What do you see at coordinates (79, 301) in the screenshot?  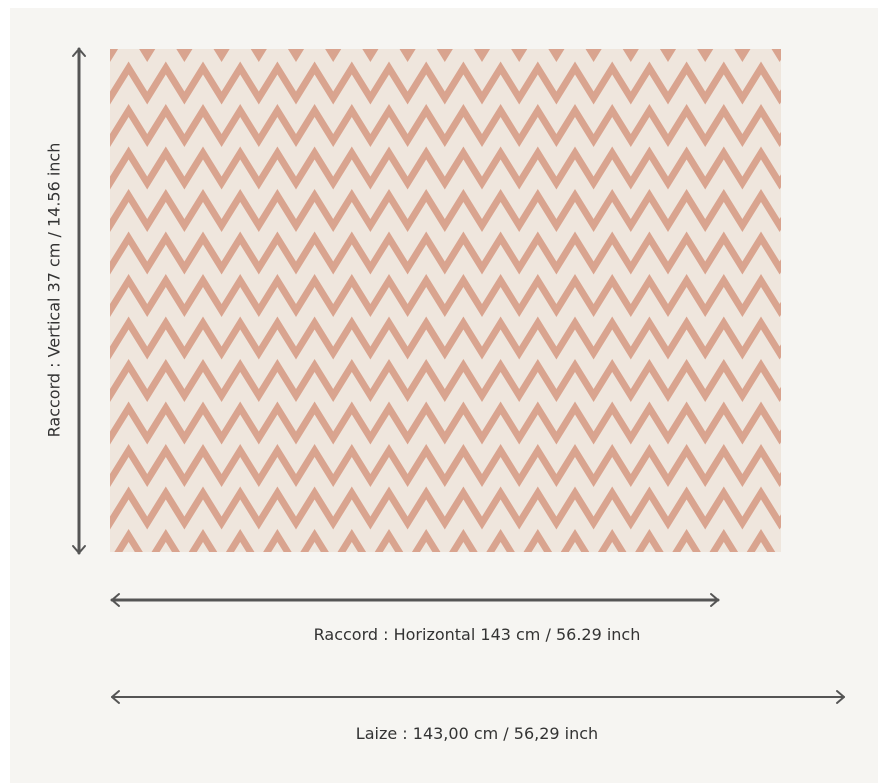 I see `vertical-repeat-arrow` at bounding box center [79, 301].